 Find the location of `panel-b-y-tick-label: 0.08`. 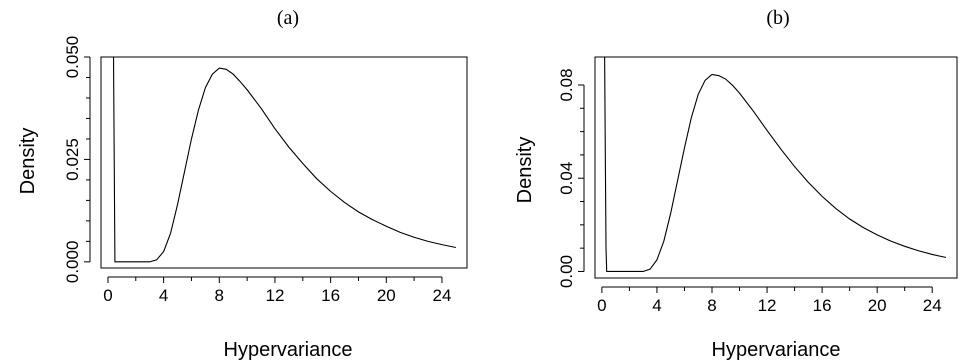

panel-b-y-tick-label: 0.08 is located at coordinates (566, 84).